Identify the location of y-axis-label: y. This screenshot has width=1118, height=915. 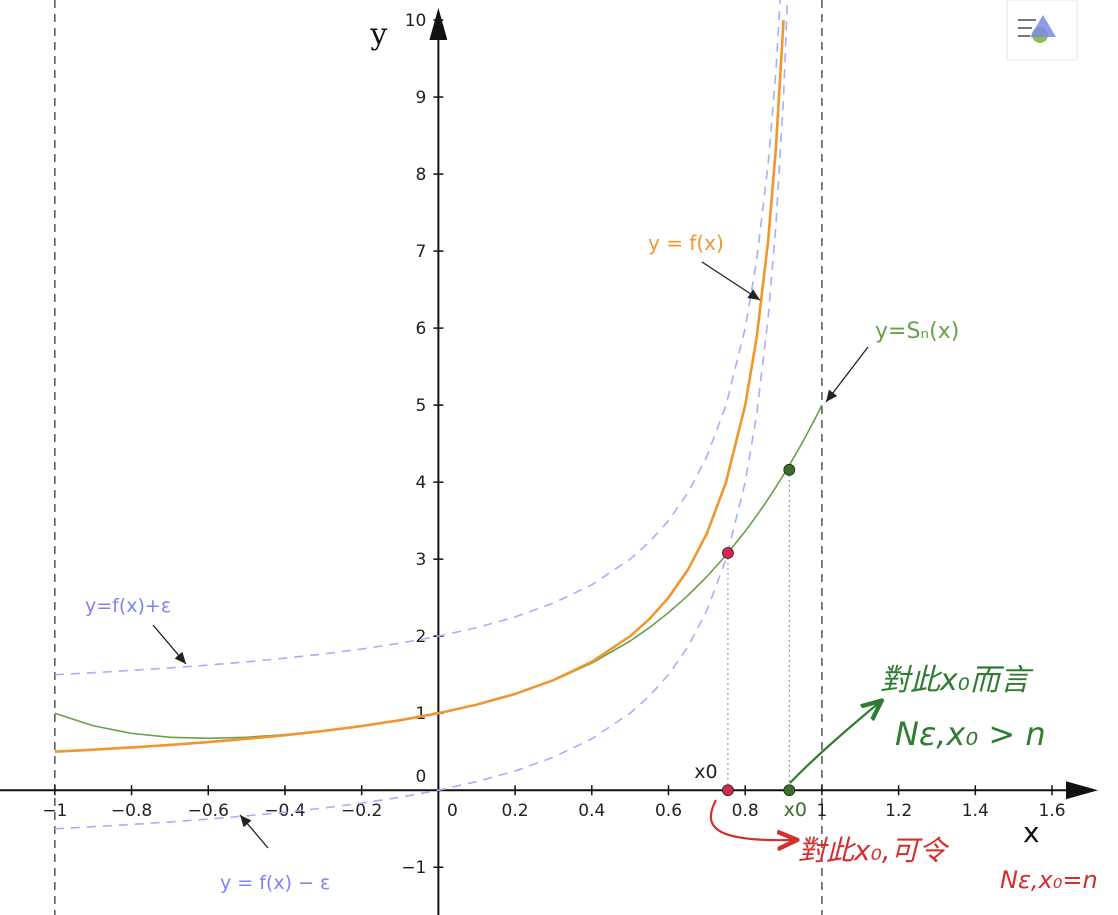
(378, 34).